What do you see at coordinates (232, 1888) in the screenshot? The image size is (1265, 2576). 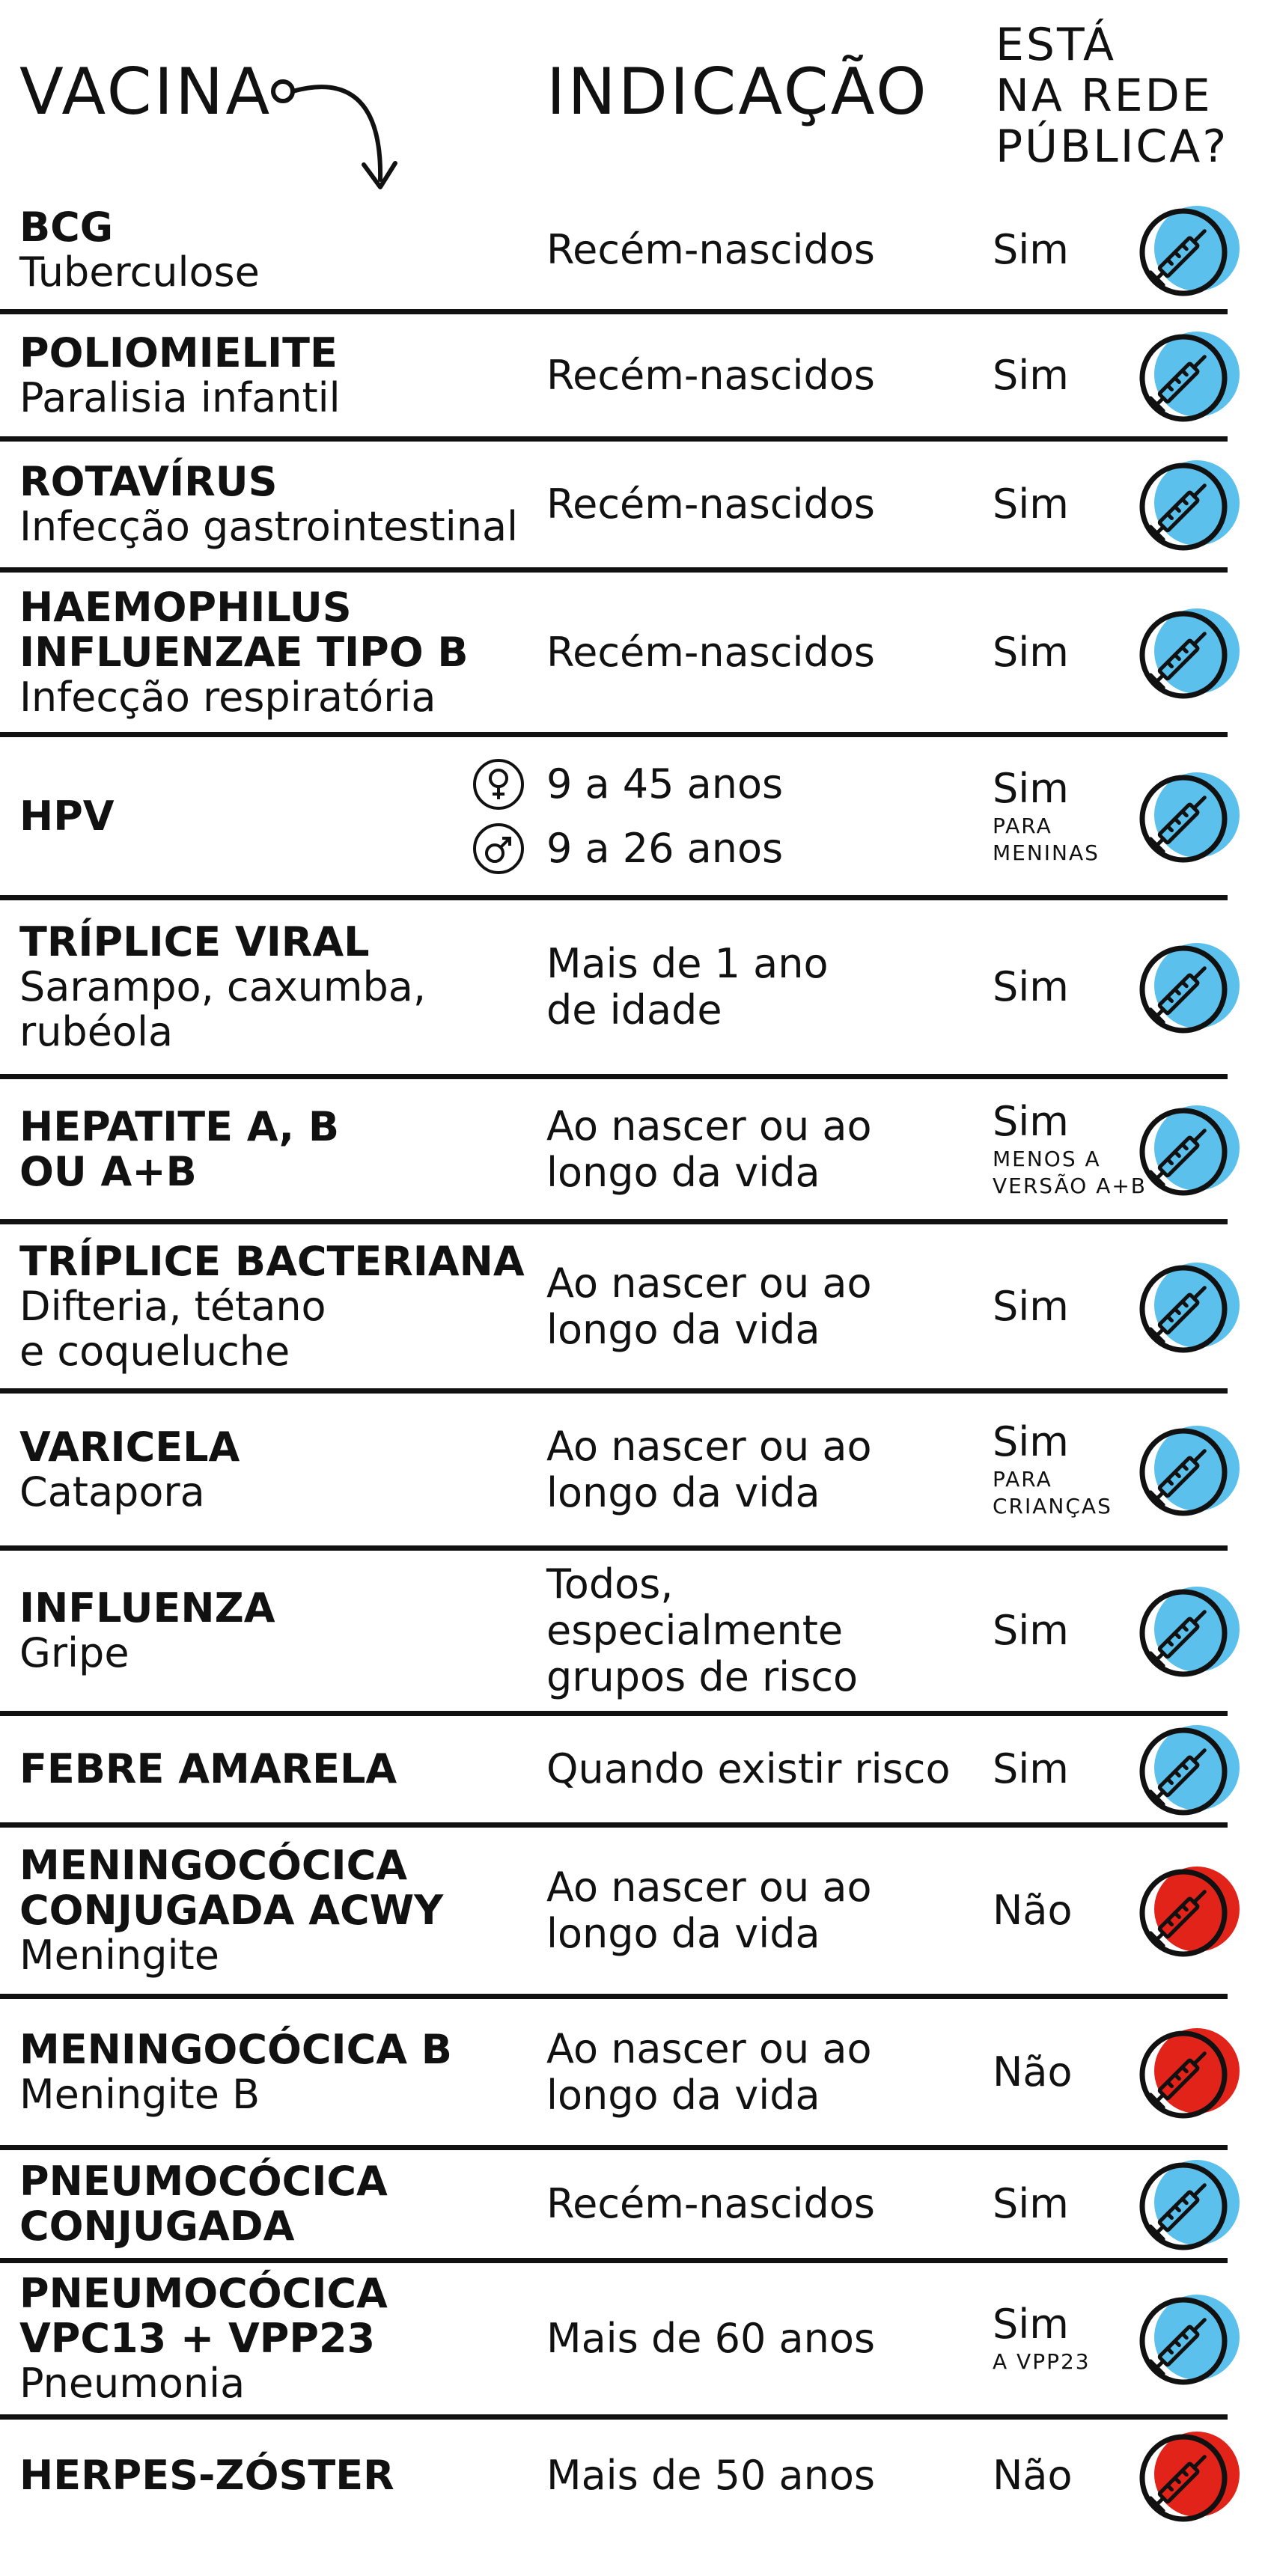 I see `vaccine-name: MENINGOCÓCICA CONJUGADA ACWY` at bounding box center [232, 1888].